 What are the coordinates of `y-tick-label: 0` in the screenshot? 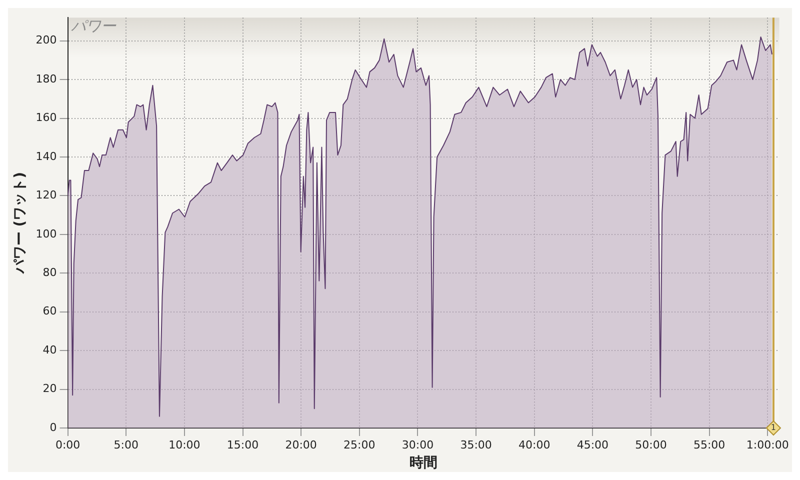 It's located at (53, 427).